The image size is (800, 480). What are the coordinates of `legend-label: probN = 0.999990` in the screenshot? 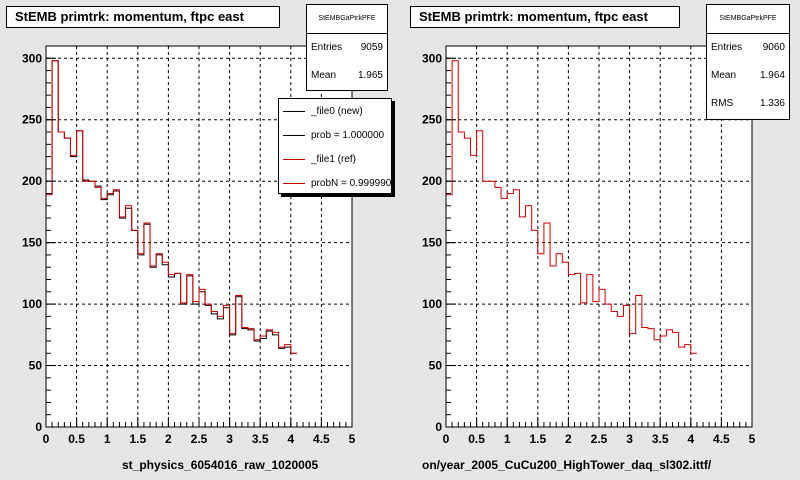 It's located at (351, 183).